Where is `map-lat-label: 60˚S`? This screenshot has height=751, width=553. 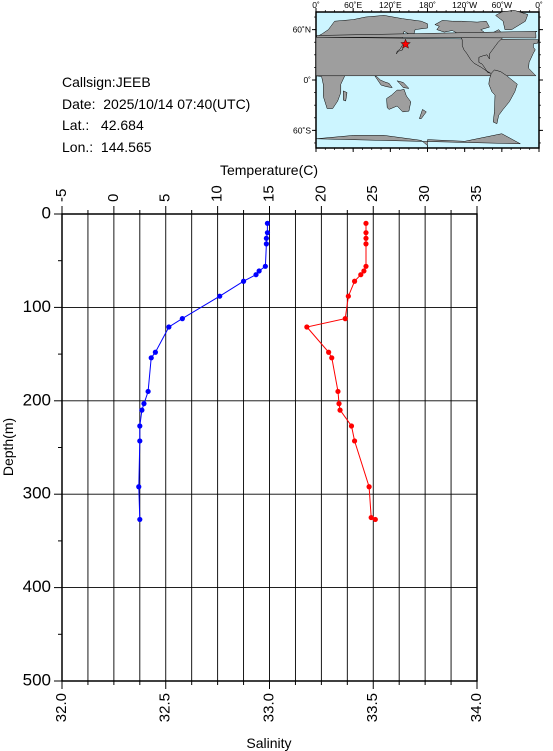
map-lat-label: 60˚S is located at coordinates (302, 130).